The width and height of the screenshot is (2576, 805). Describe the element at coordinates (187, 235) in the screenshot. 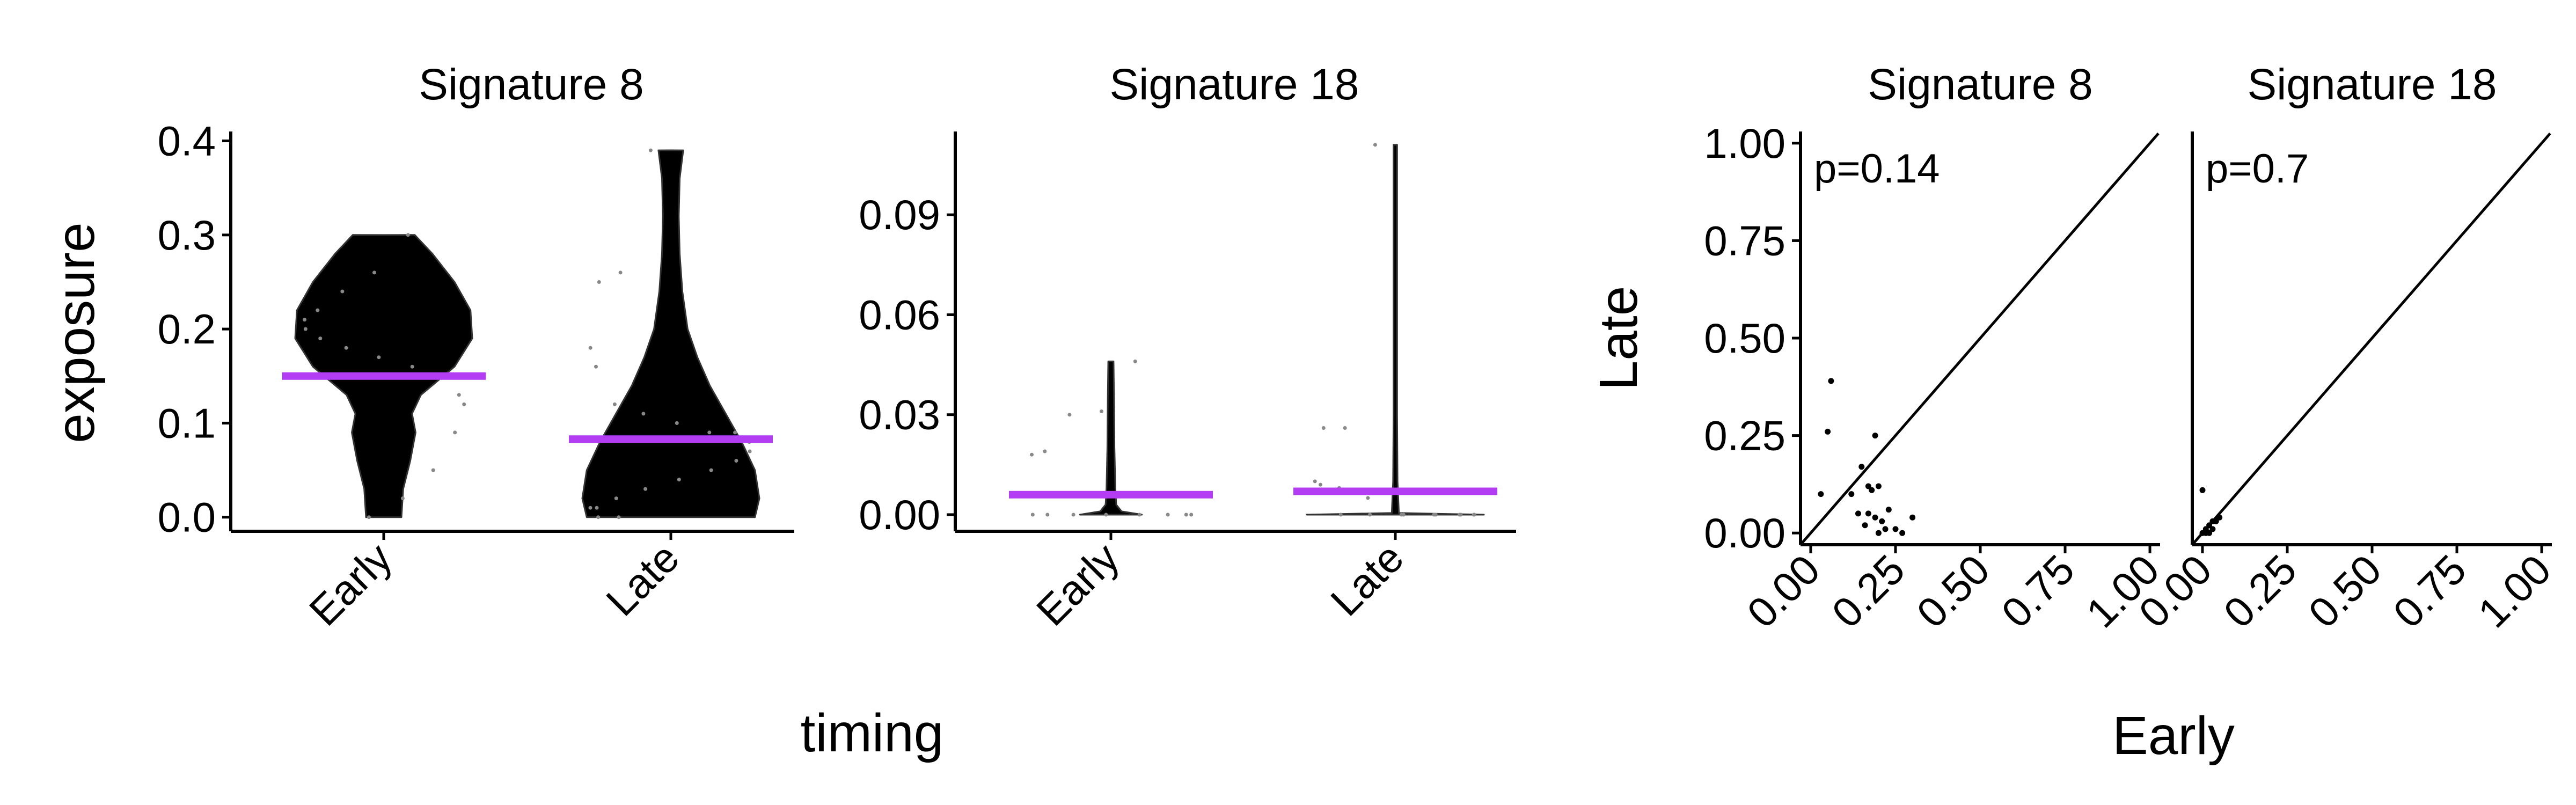

I see `y-tick-label: 0.3` at that location.